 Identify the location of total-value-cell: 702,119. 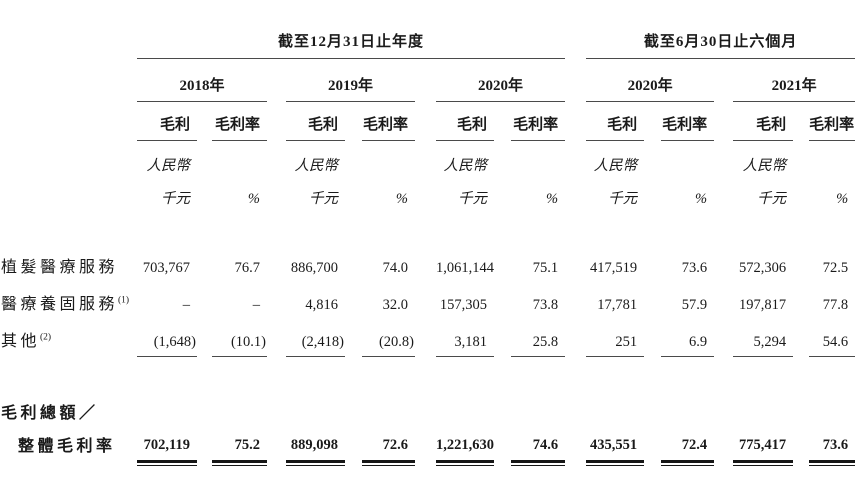
(167, 442).